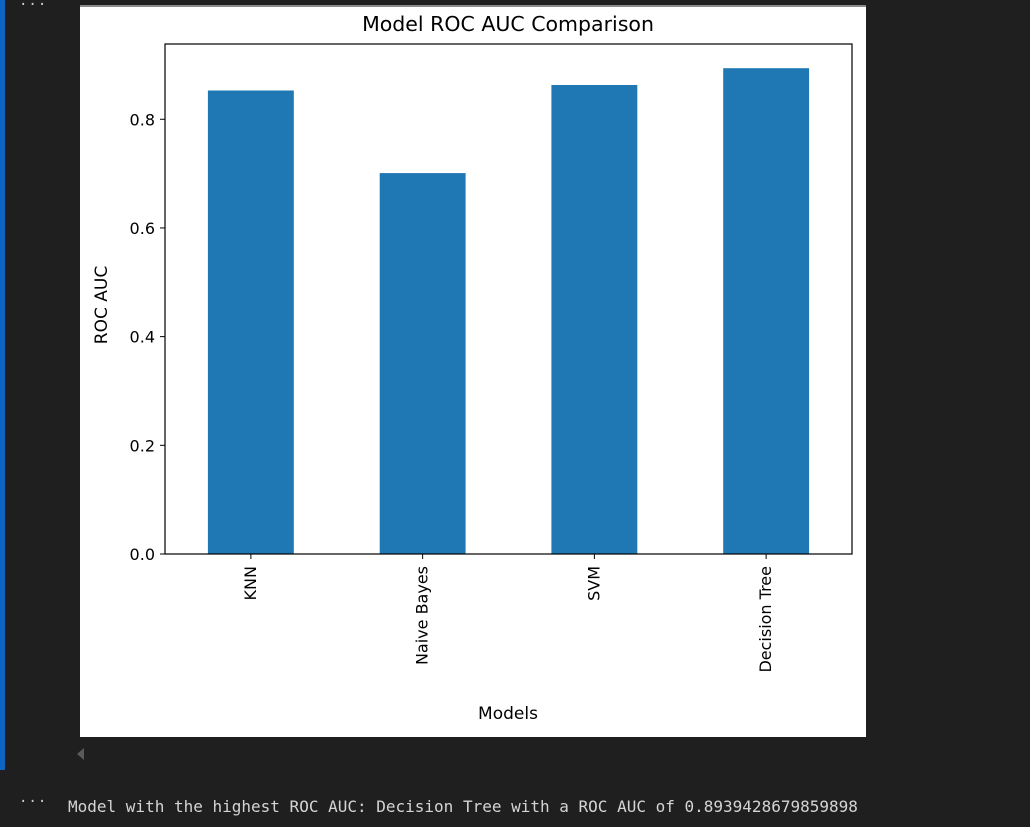  I want to click on y-axis-label: ROC AUC, so click(102, 305).